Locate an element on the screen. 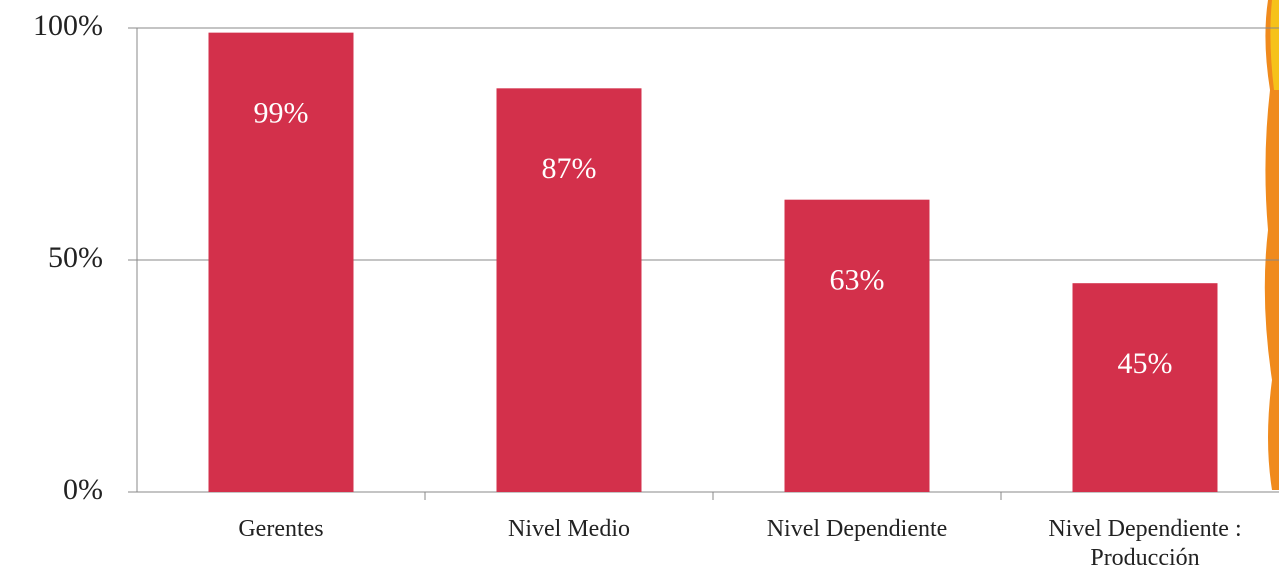 The image size is (1279, 574). x-tick-label: Gerentes is located at coordinates (281, 529).